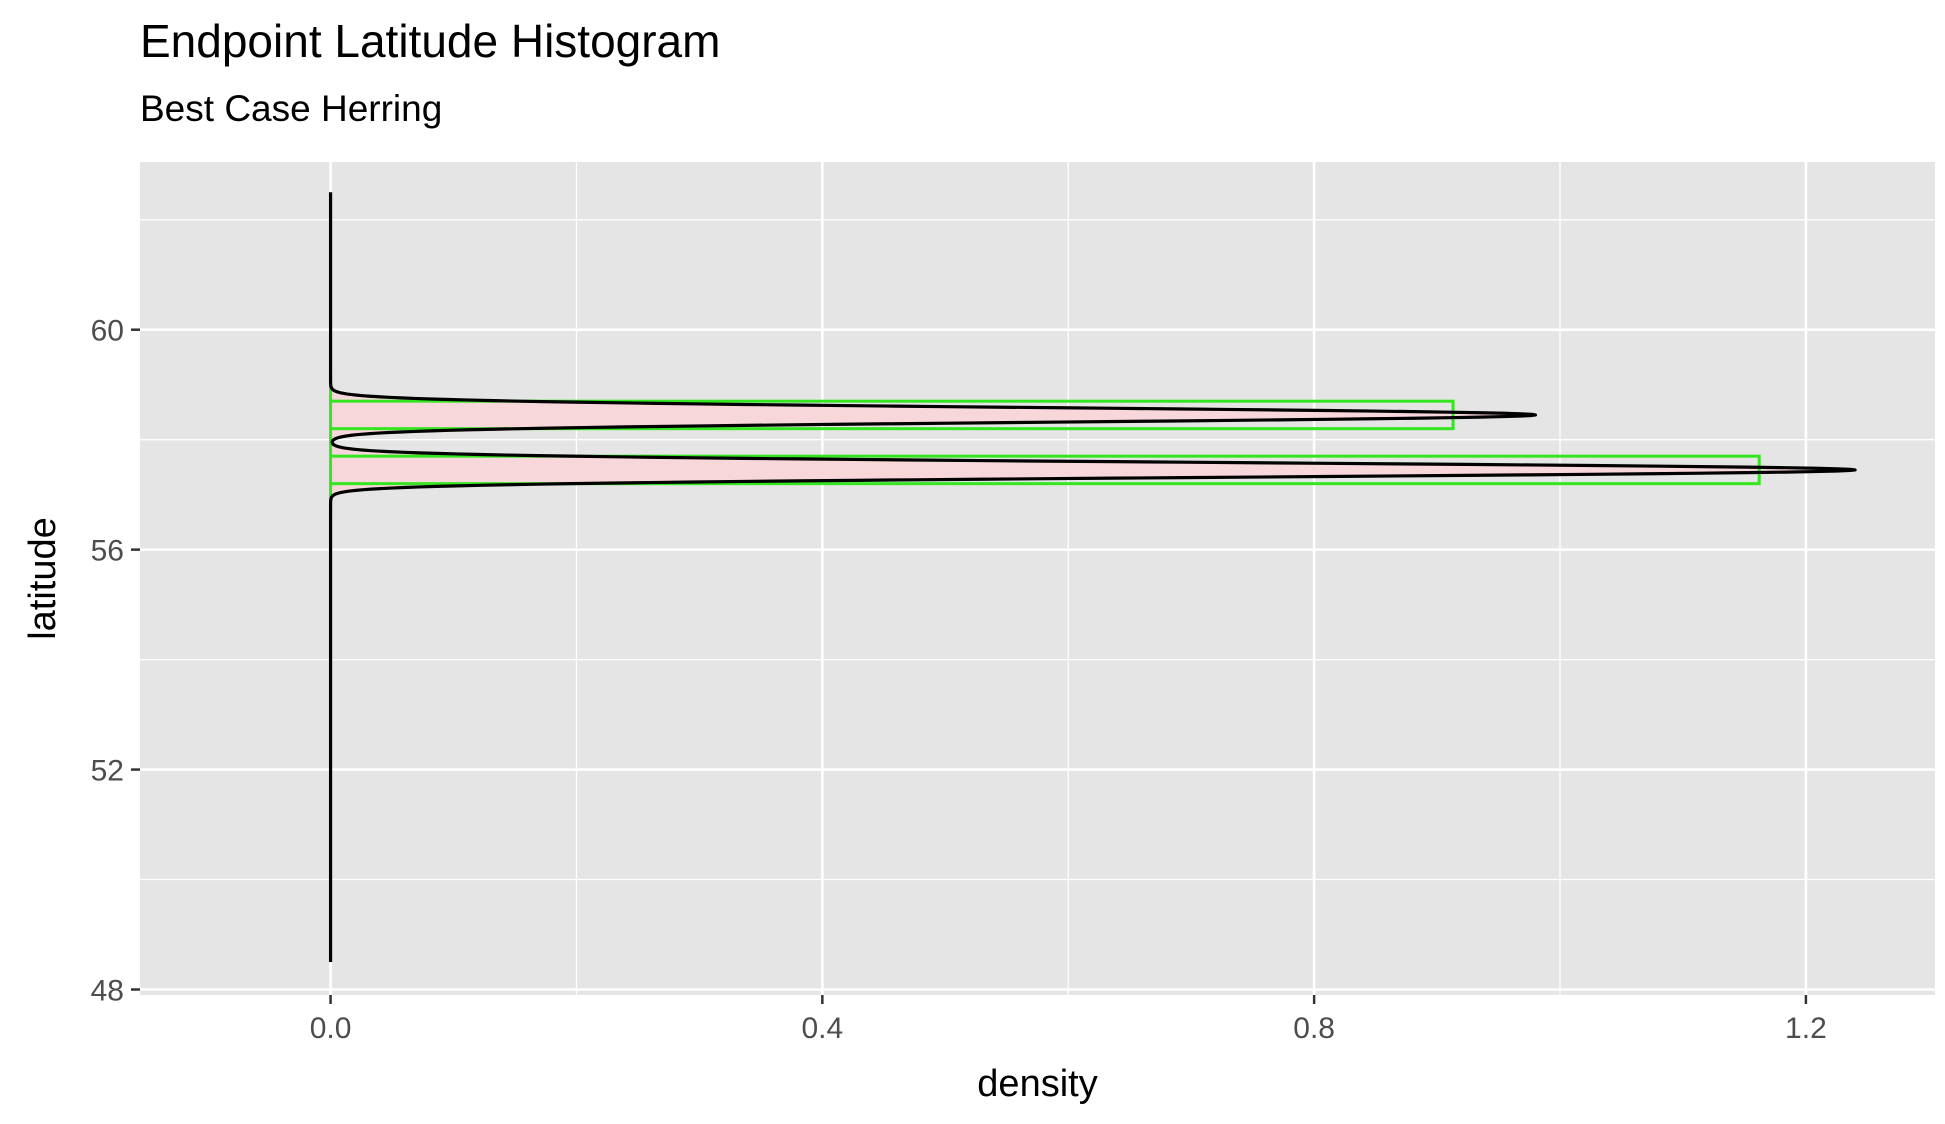 The width and height of the screenshot is (1945, 1124). Describe the element at coordinates (331, 1028) in the screenshot. I see `x-tick-label: 0.0` at that location.